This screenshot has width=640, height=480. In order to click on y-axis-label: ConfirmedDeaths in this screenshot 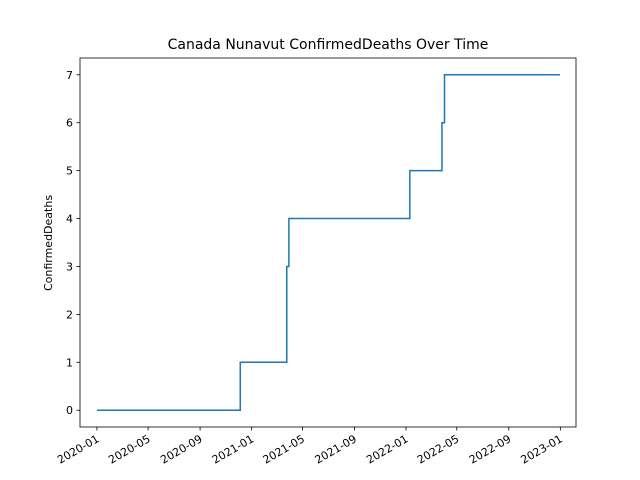, I will do `click(48, 243)`.